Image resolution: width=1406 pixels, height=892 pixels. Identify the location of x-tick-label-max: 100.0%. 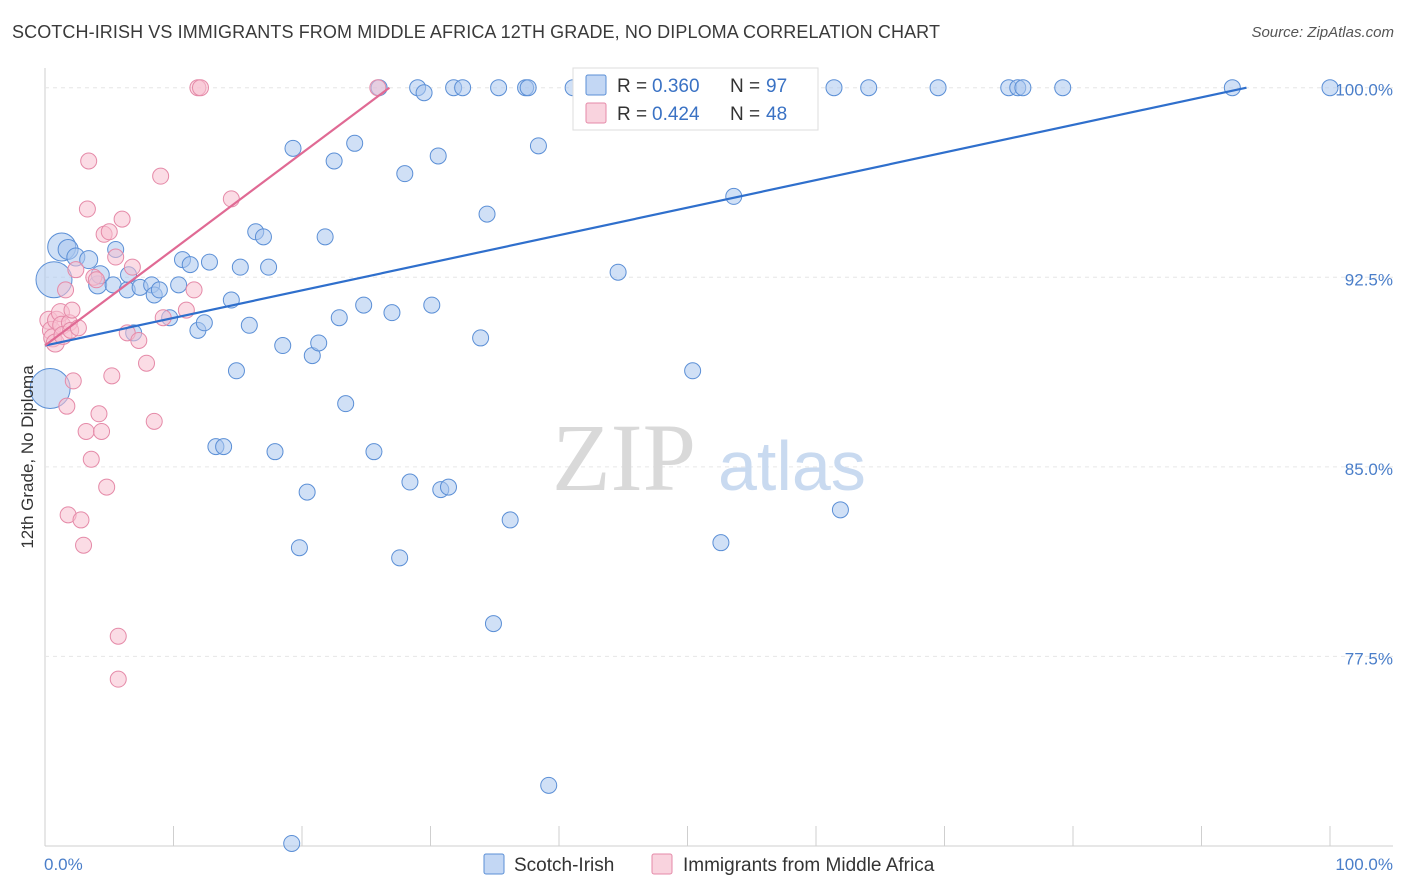
(1364, 864).